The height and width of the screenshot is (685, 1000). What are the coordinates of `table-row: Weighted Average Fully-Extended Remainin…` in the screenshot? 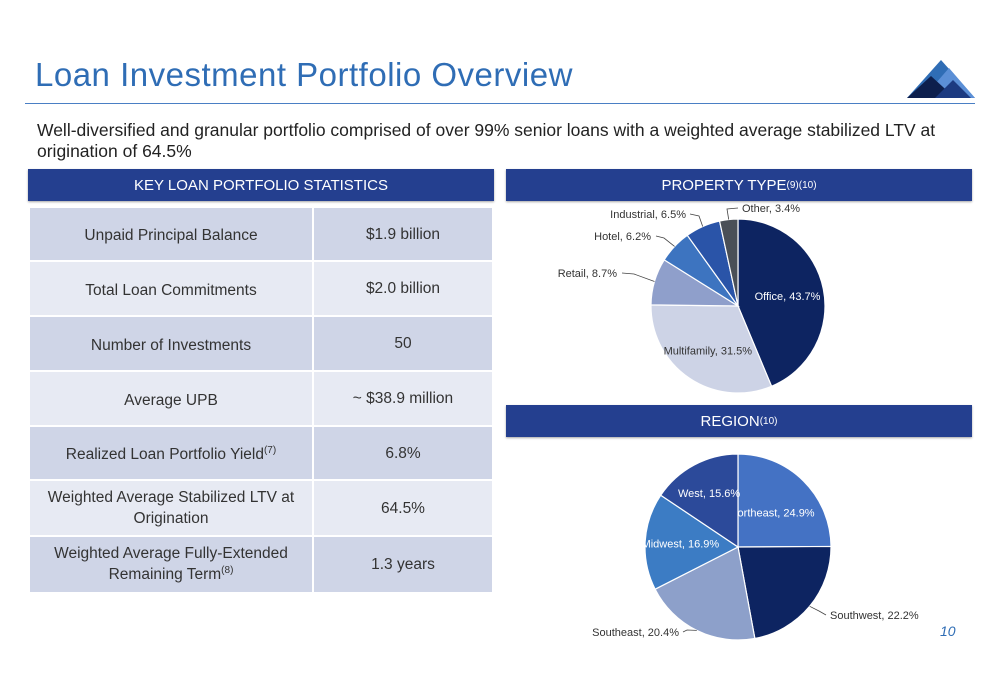 It's located at (261, 564).